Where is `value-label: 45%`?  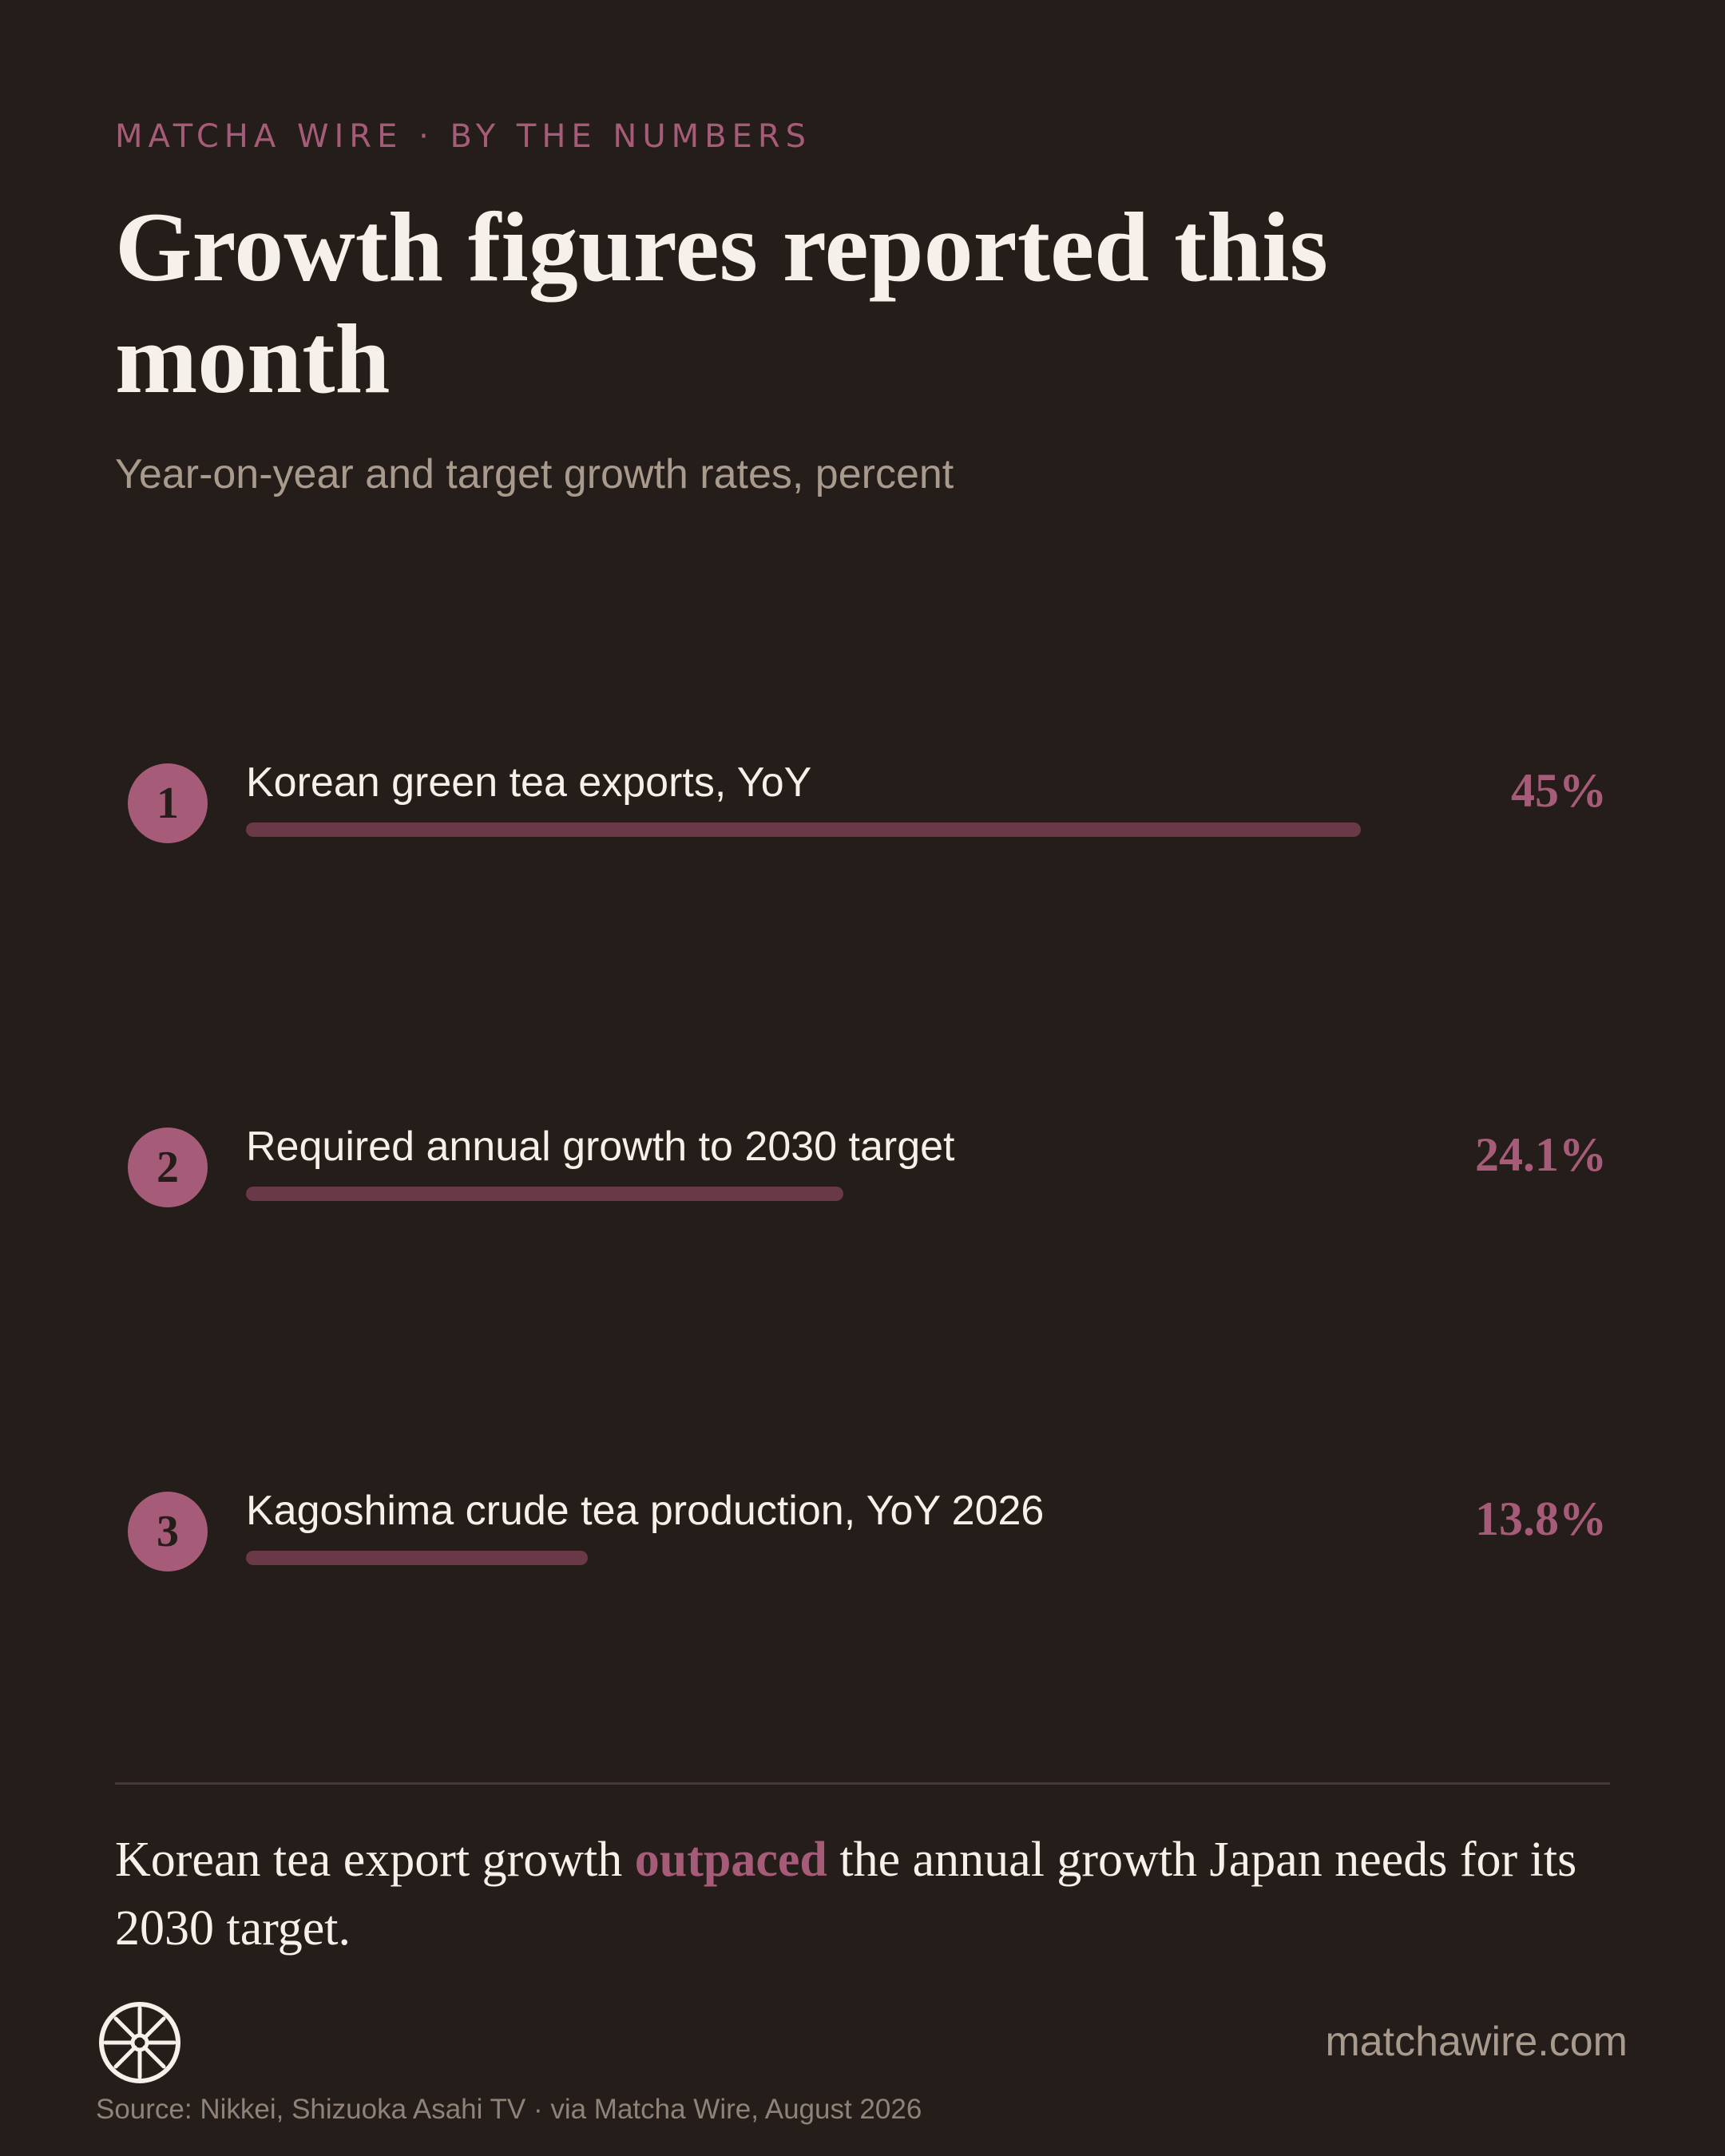
value-label: 45% is located at coordinates (1559, 790).